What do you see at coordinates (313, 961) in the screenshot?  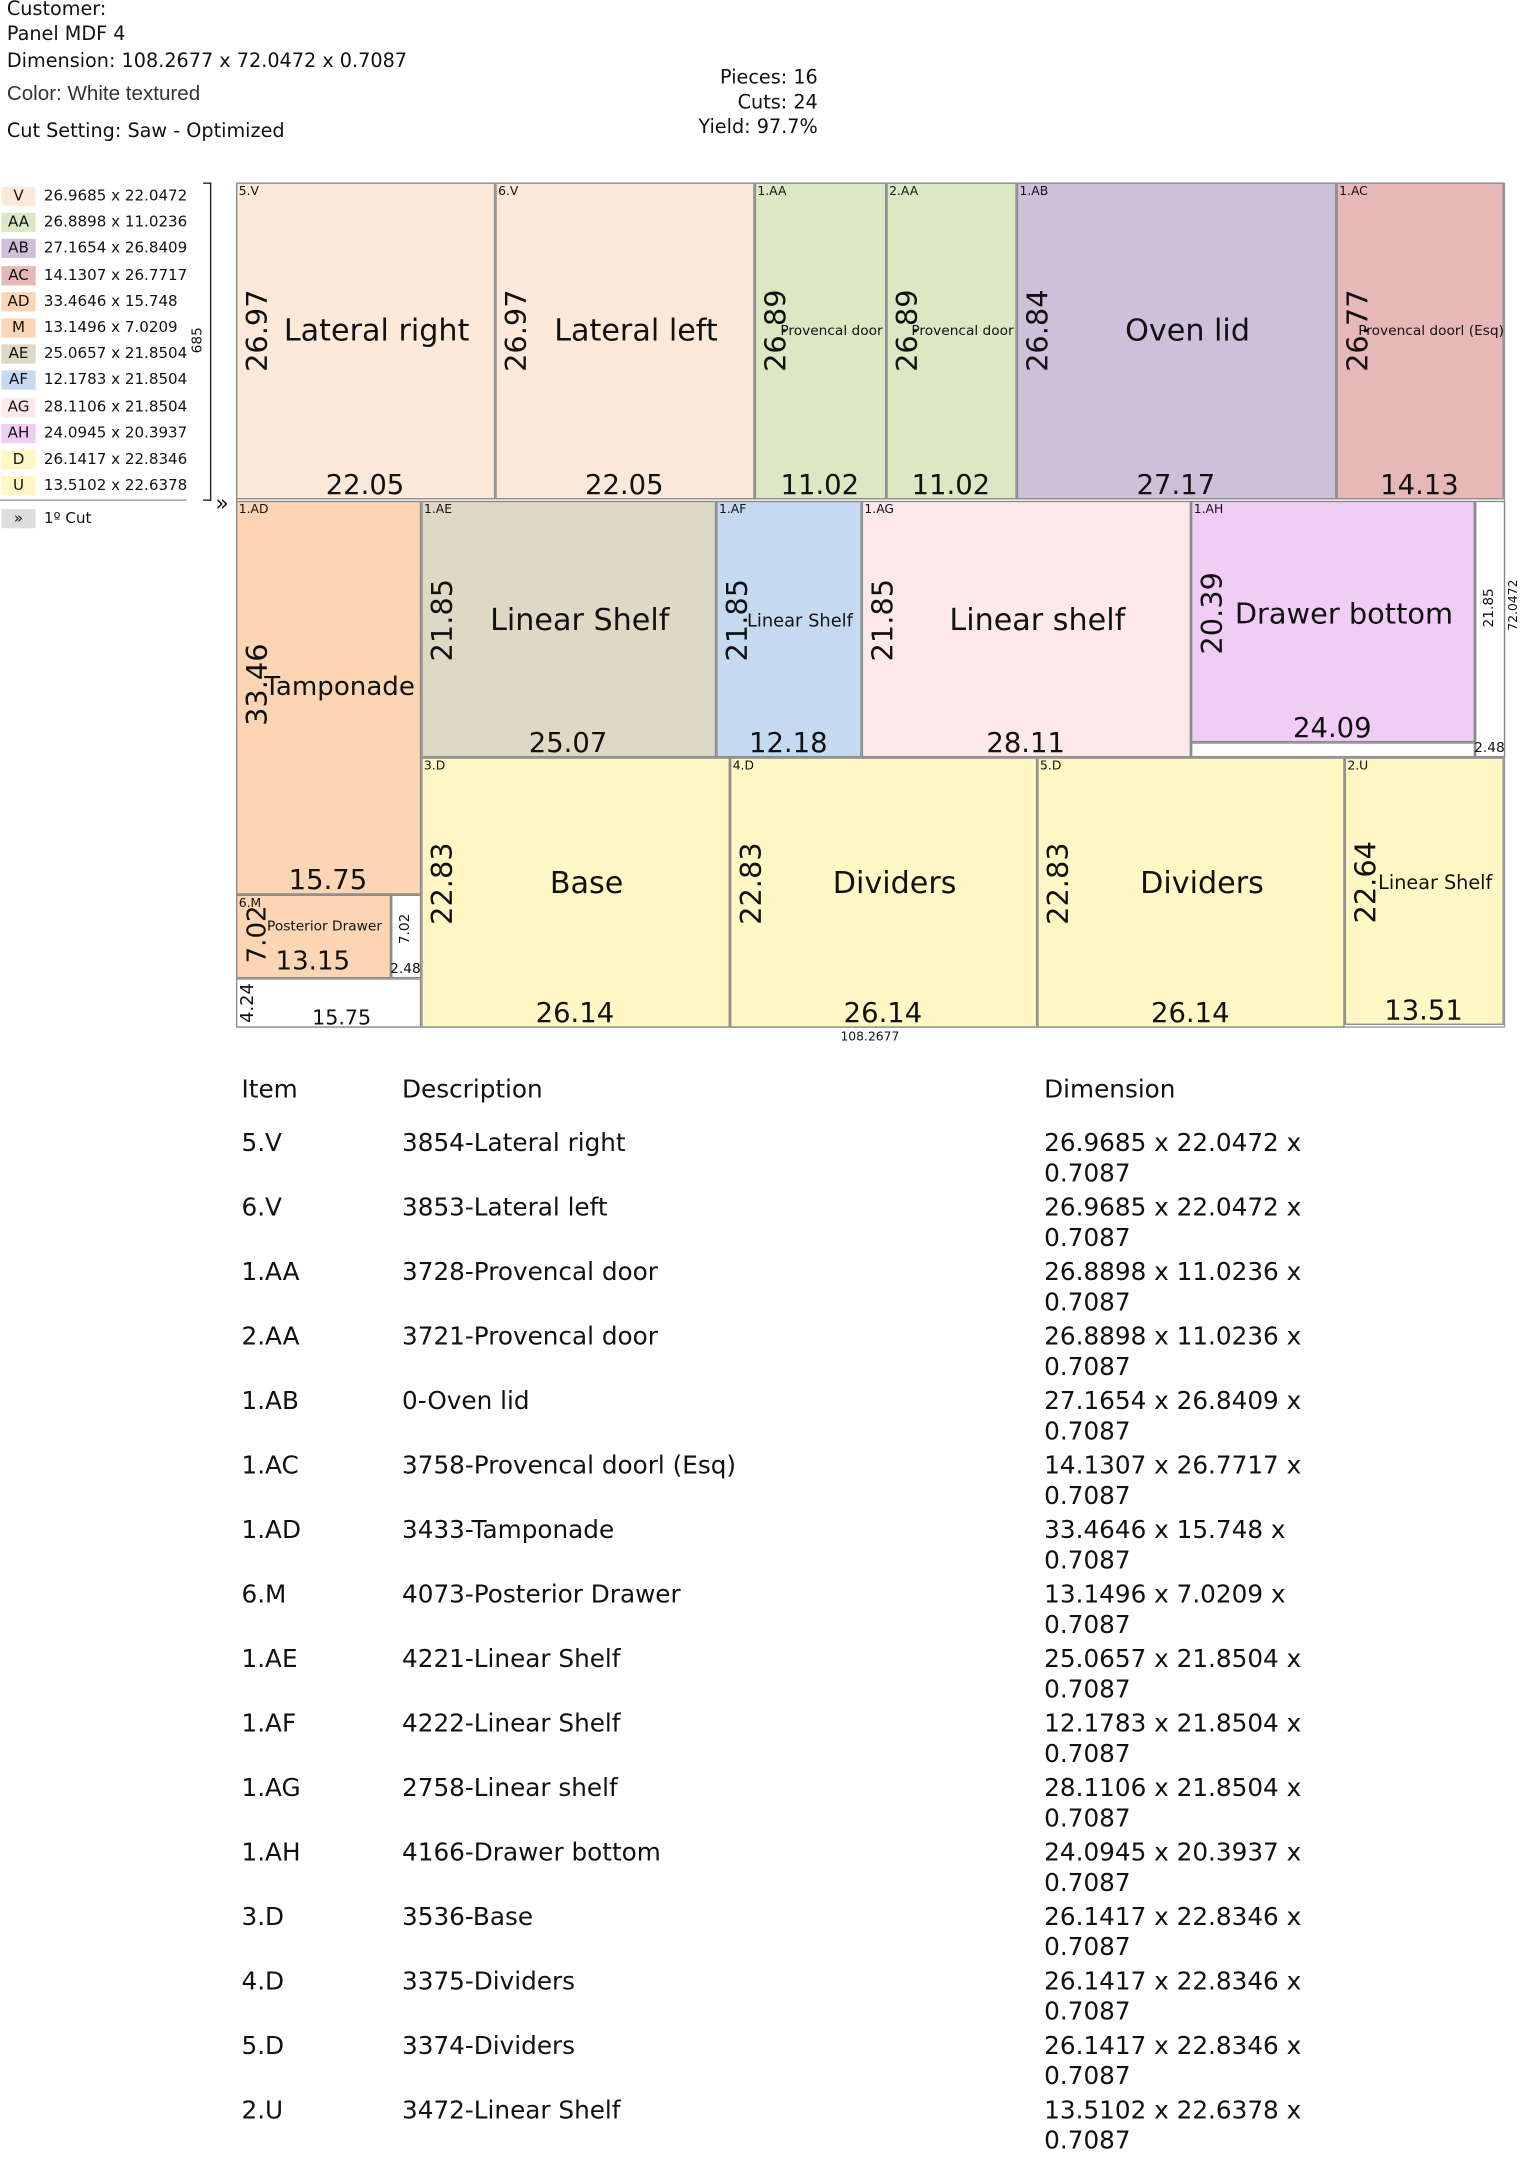 I see `piece-width: 13.15` at bounding box center [313, 961].